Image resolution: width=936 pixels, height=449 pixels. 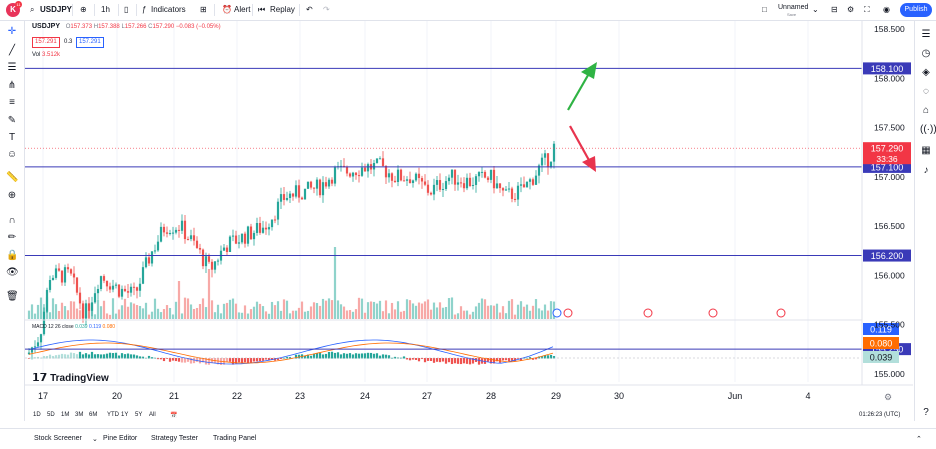 I want to click on watchlist-icon: ☰, so click(x=926, y=34).